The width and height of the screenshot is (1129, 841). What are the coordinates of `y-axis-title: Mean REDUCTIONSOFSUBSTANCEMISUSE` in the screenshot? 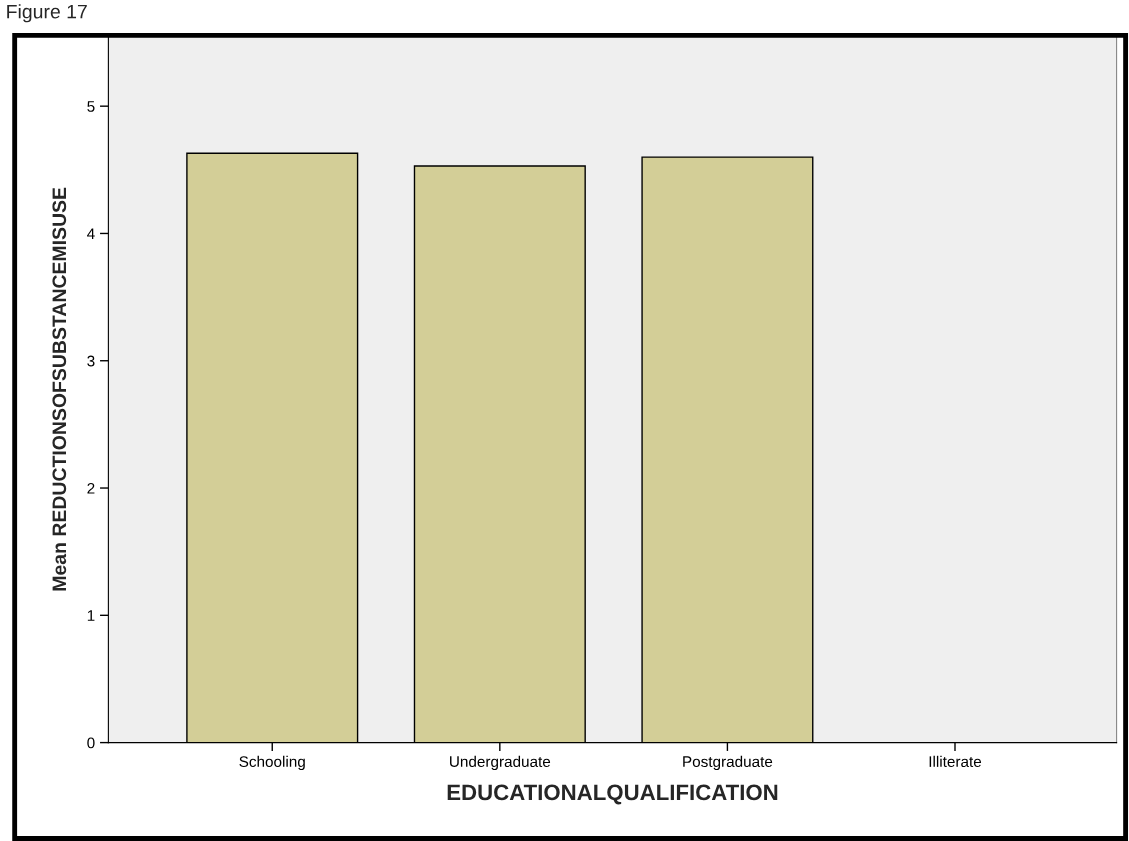 It's located at (59, 389).